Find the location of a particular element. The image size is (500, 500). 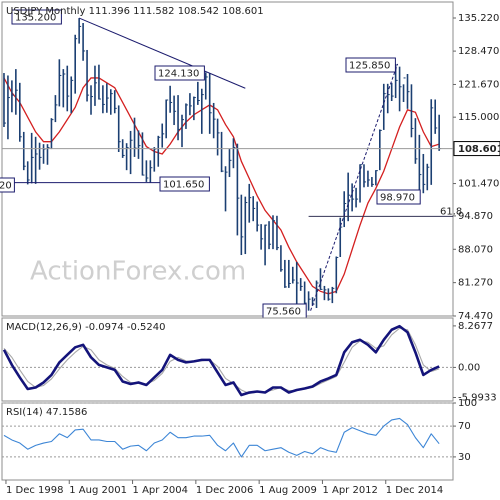

y-tick-label: 30 is located at coordinates (464, 457).